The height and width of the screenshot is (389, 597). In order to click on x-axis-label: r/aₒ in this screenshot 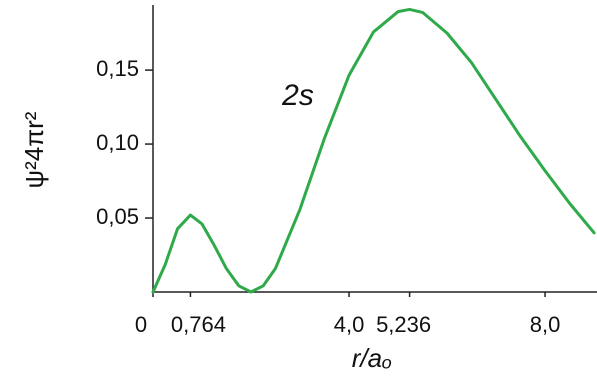, I will do `click(372, 358)`.